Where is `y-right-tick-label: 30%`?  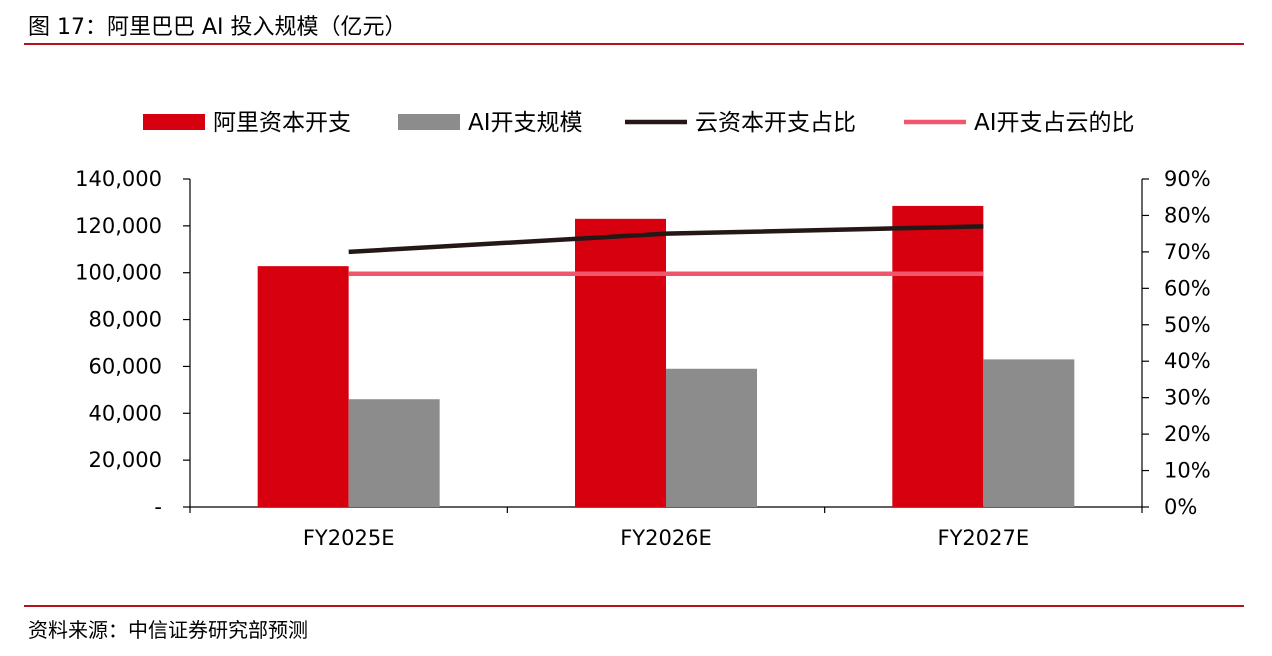
y-right-tick-label: 30% is located at coordinates (1187, 398).